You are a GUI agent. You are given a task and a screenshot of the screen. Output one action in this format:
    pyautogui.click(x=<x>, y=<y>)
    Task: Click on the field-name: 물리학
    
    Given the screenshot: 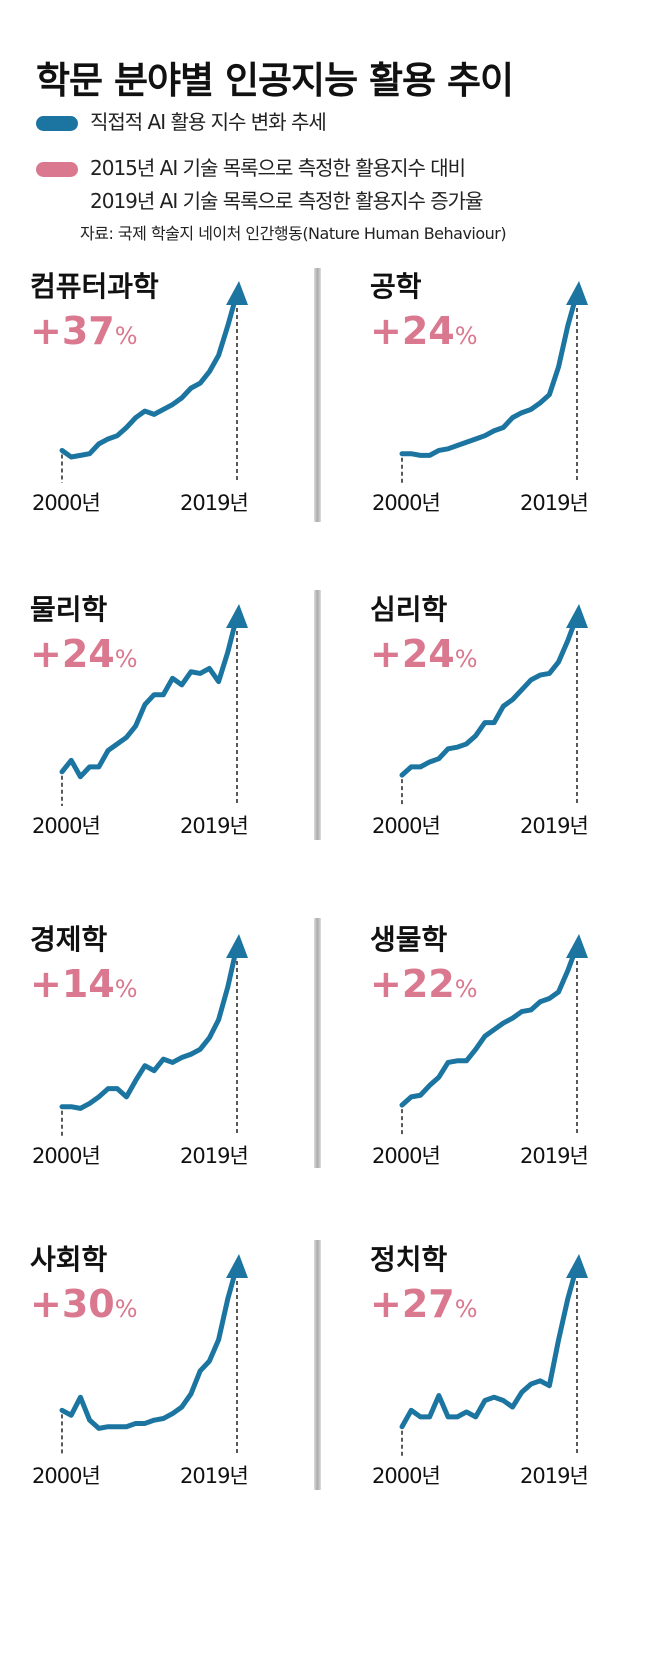 What is the action you would take?
    pyautogui.click(x=69, y=609)
    